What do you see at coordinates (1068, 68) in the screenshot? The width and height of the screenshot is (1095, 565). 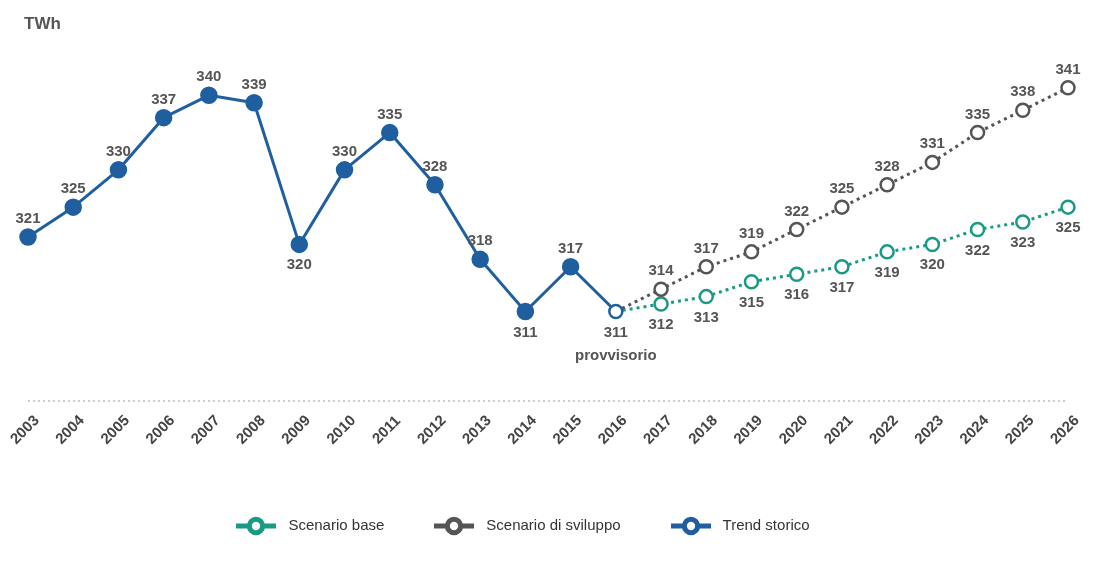 I see `data-label: 341` at bounding box center [1068, 68].